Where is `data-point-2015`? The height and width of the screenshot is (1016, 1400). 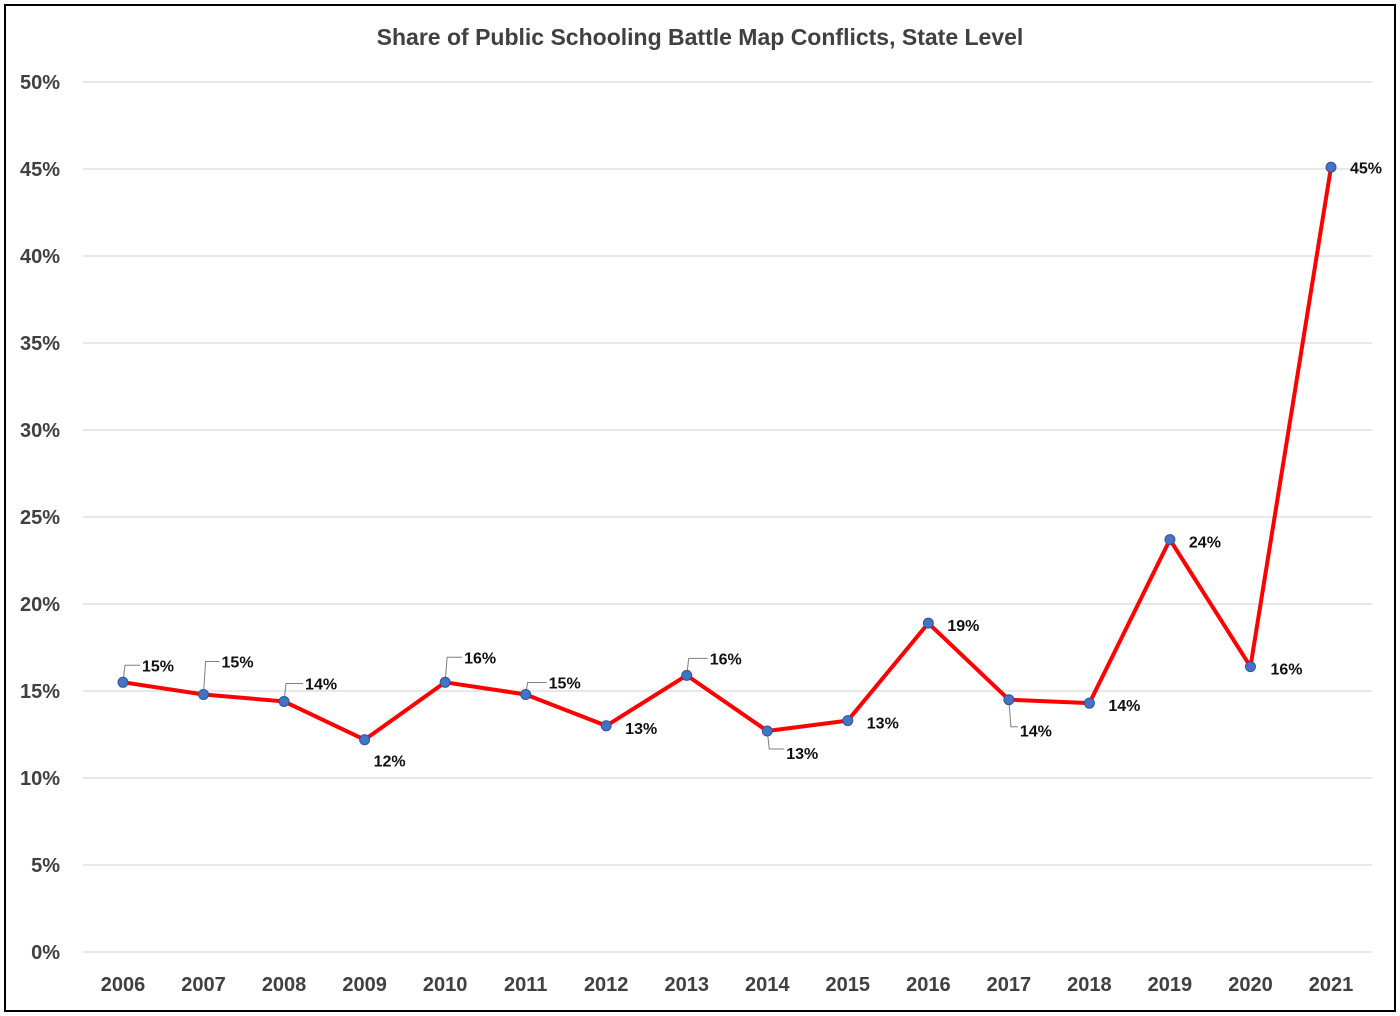 data-point-2015 is located at coordinates (848, 721).